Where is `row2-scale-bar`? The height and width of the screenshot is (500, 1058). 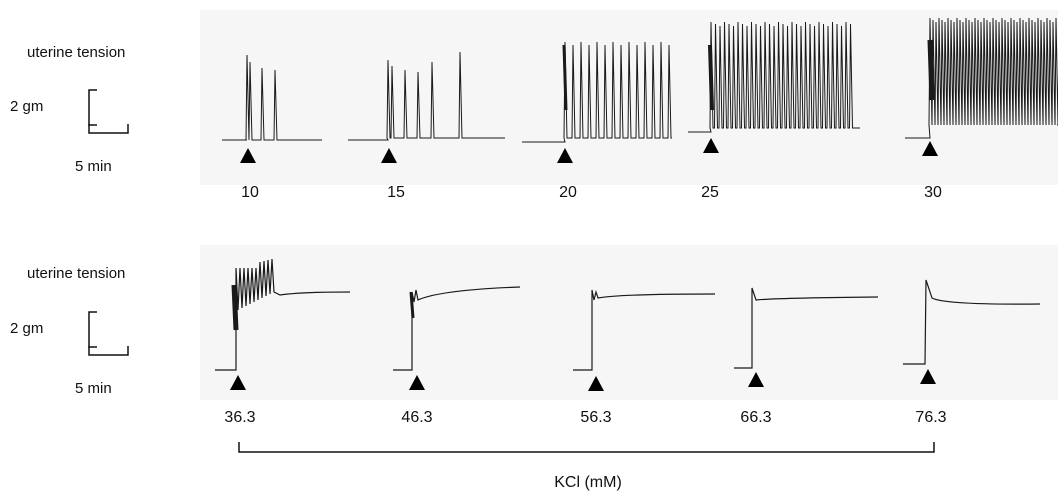
row2-scale-bar is located at coordinates (108, 333).